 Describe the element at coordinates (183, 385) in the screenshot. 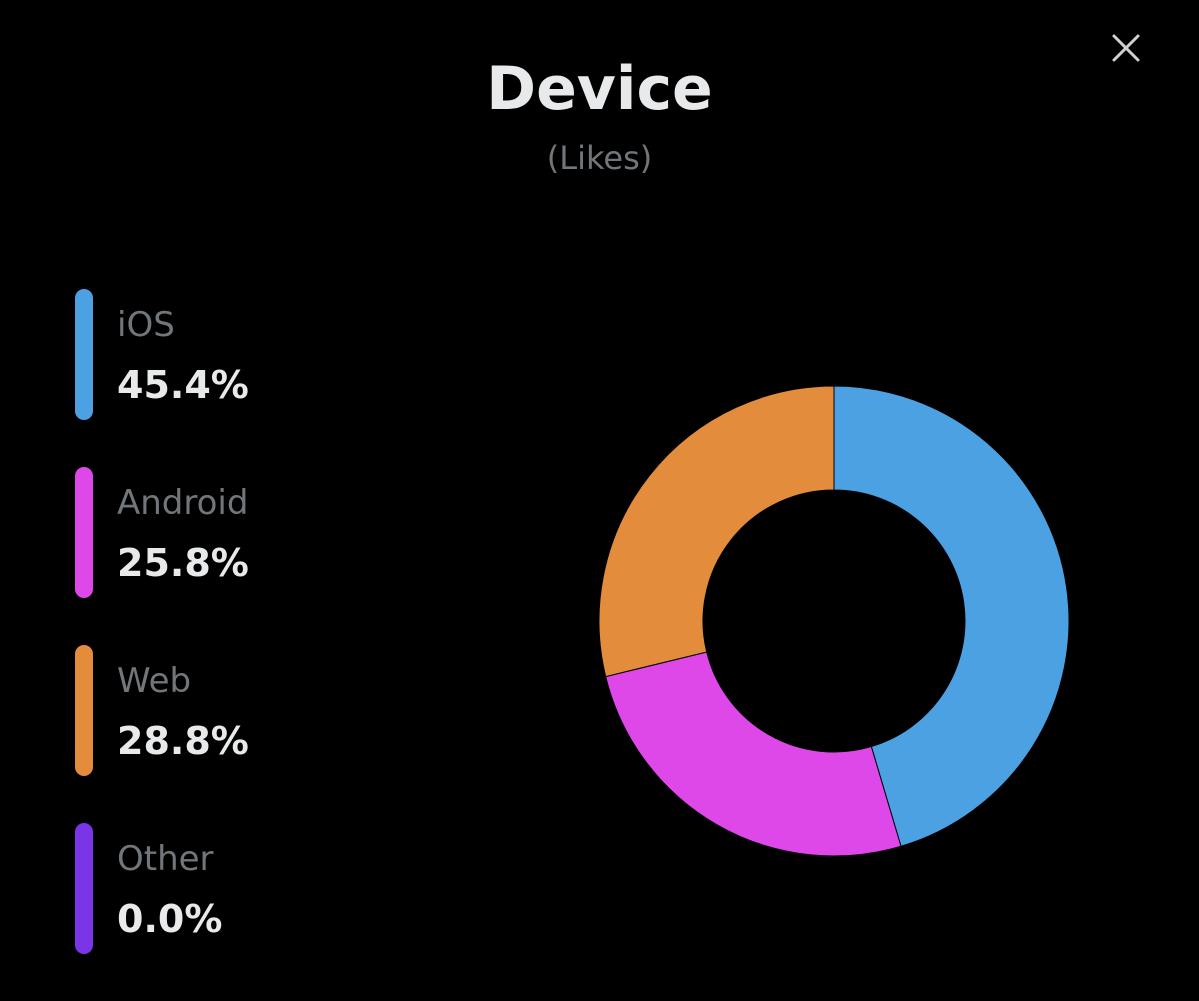

I see `legend-value-ios: 45.4%` at that location.